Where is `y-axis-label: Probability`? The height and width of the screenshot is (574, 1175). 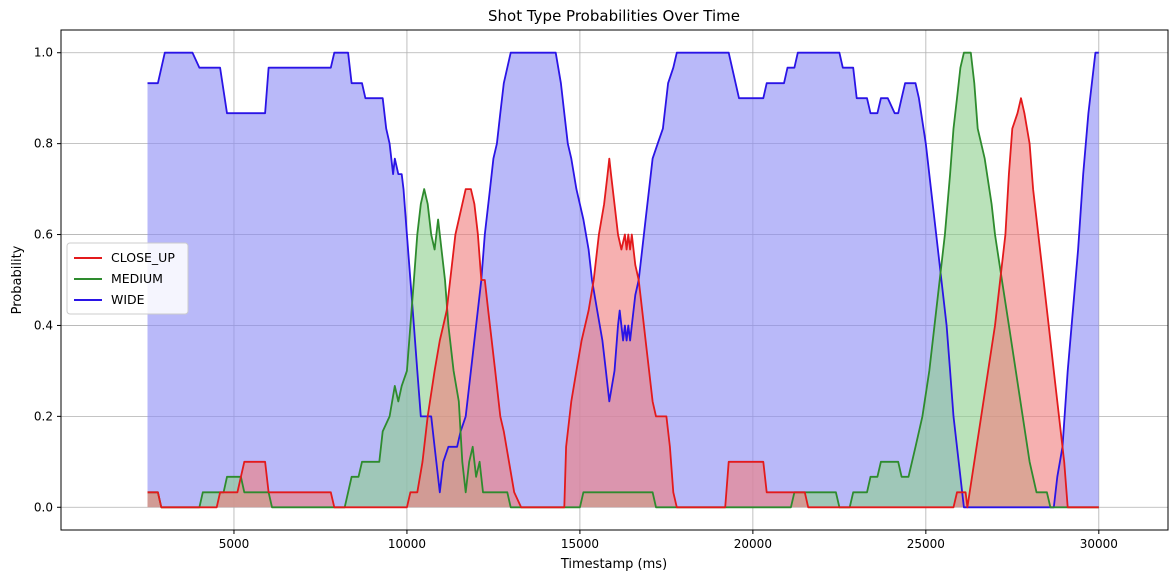 y-axis-label: Probability is located at coordinates (17, 279).